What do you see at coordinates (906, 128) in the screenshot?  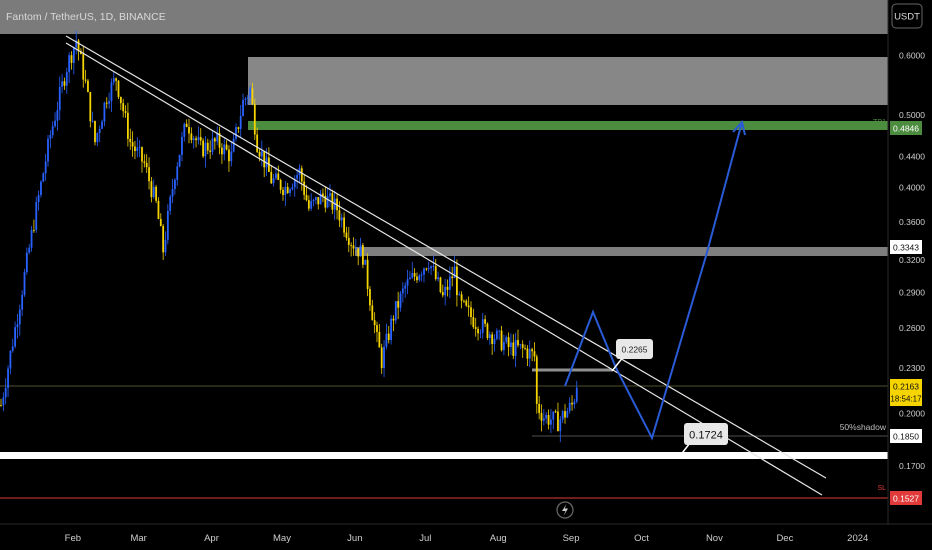 I see `tag-target-bg` at bounding box center [906, 128].